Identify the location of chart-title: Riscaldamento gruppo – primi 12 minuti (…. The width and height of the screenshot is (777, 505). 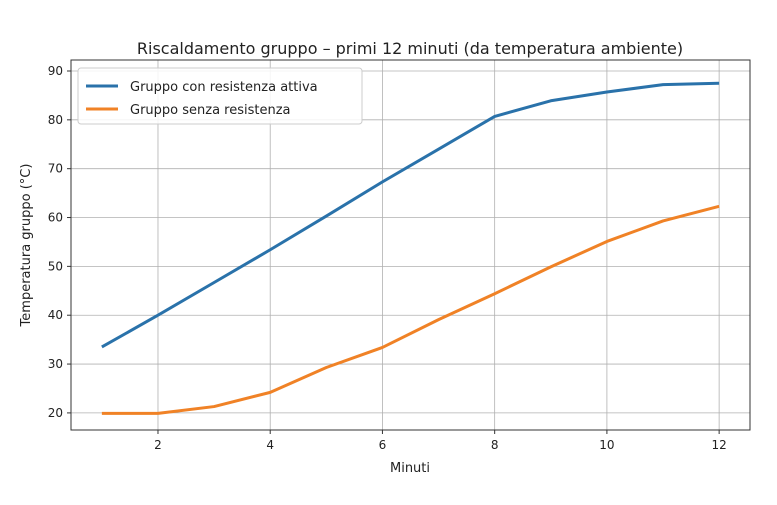
(410, 48).